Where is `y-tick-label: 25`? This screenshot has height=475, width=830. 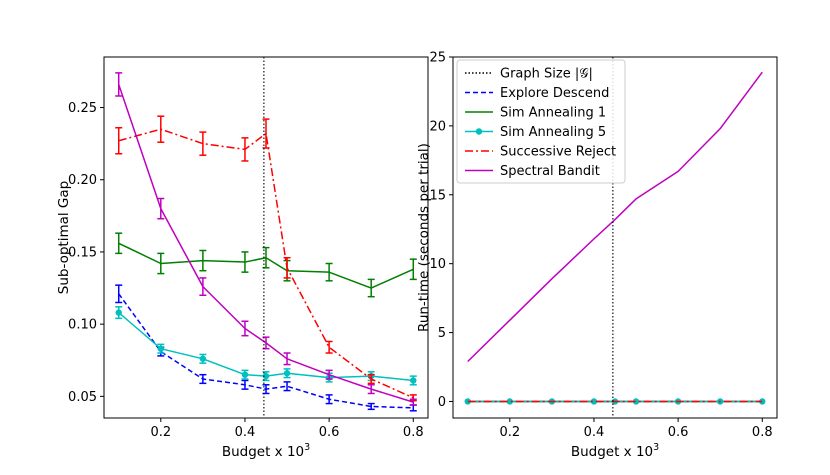 y-tick-label: 25 is located at coordinates (437, 58).